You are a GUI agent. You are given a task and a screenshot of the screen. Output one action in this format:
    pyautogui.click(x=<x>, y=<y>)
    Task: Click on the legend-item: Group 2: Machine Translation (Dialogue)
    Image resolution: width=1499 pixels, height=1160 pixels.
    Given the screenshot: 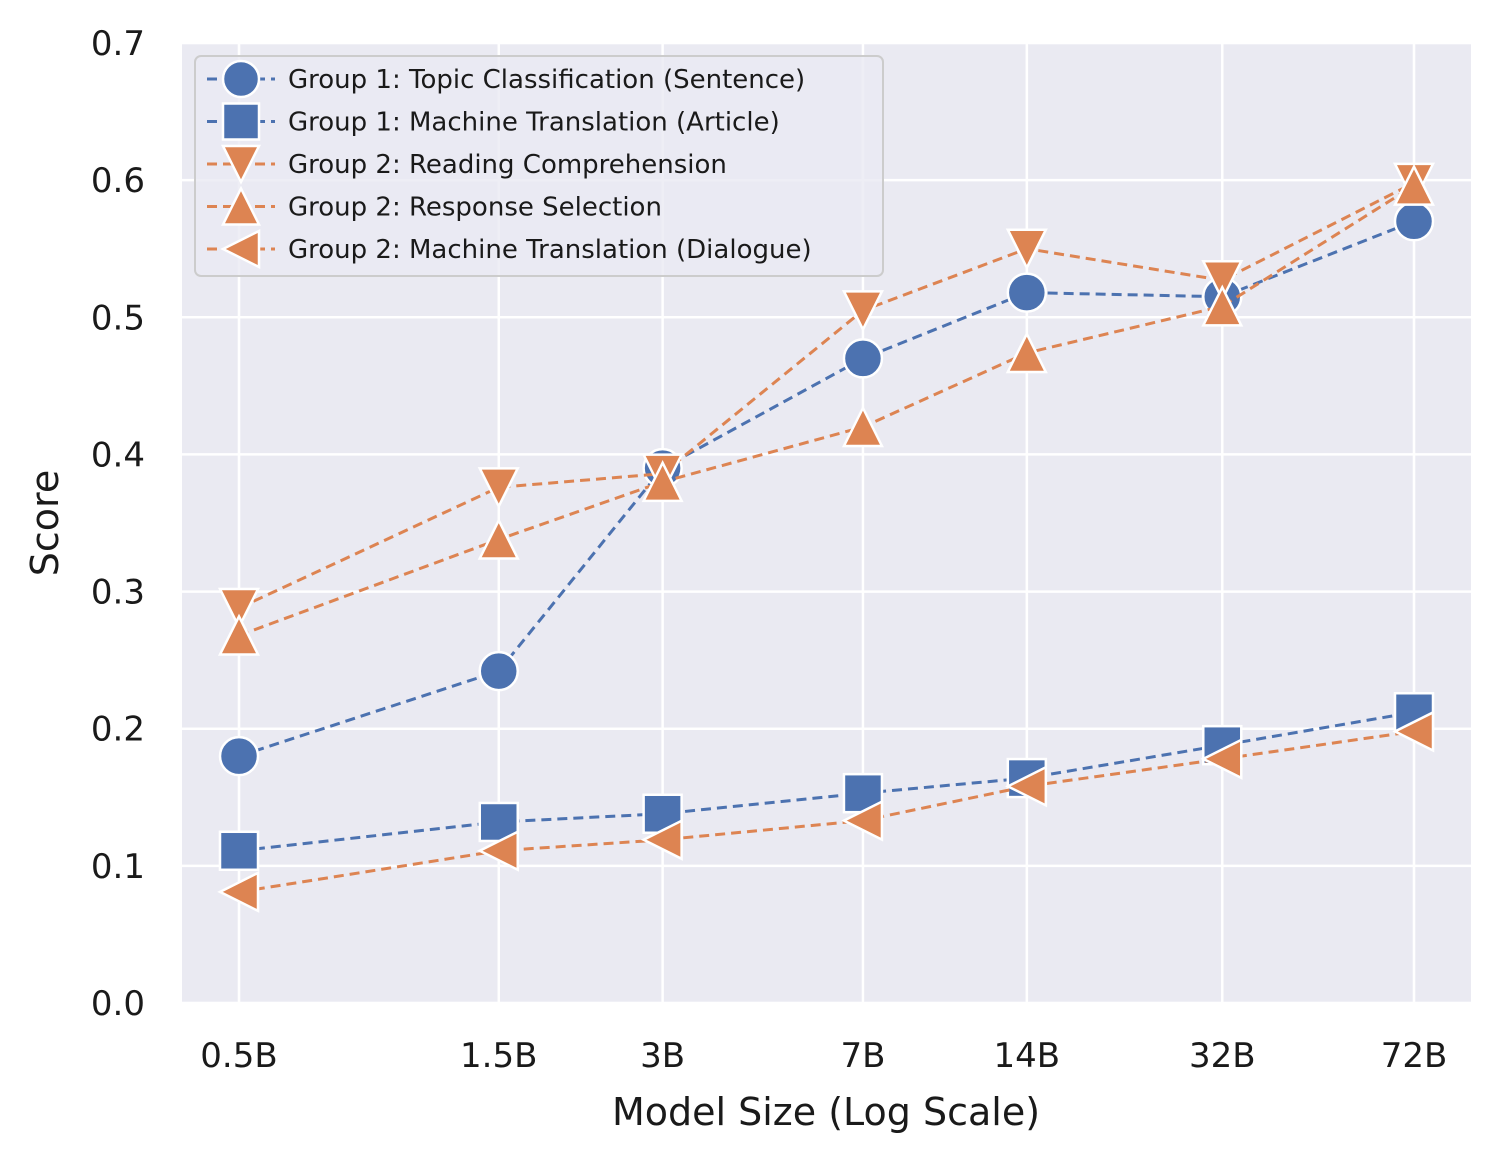 What is the action you would take?
    pyautogui.click(x=509, y=249)
    